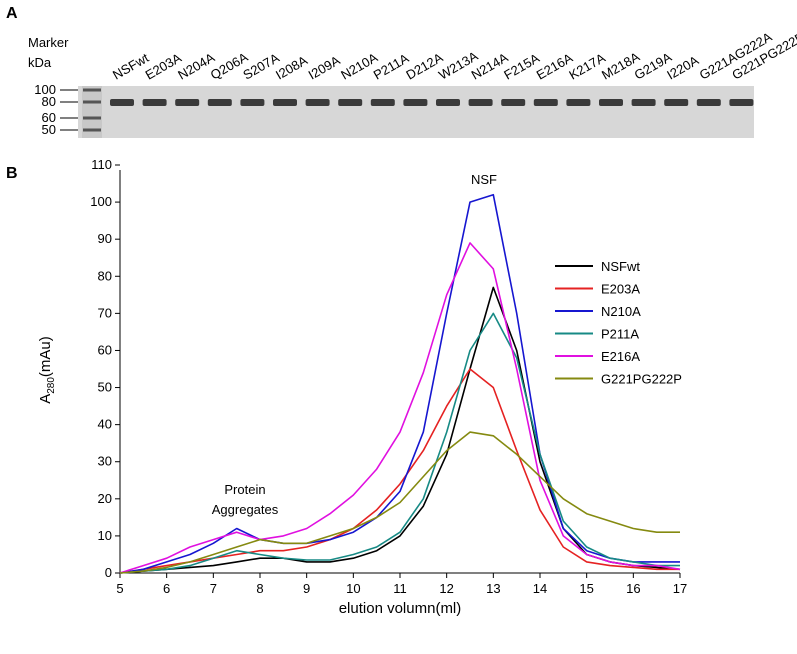 Image resolution: width=797 pixels, height=654 pixels. Describe the element at coordinates (119, 588) in the screenshot. I see `x-tick-label: 5` at that location.